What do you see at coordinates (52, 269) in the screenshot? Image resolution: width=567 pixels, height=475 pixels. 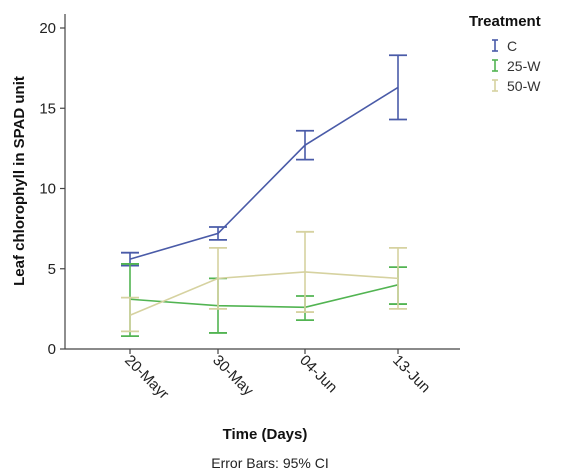 I see `y-tick-label: 5` at bounding box center [52, 269].